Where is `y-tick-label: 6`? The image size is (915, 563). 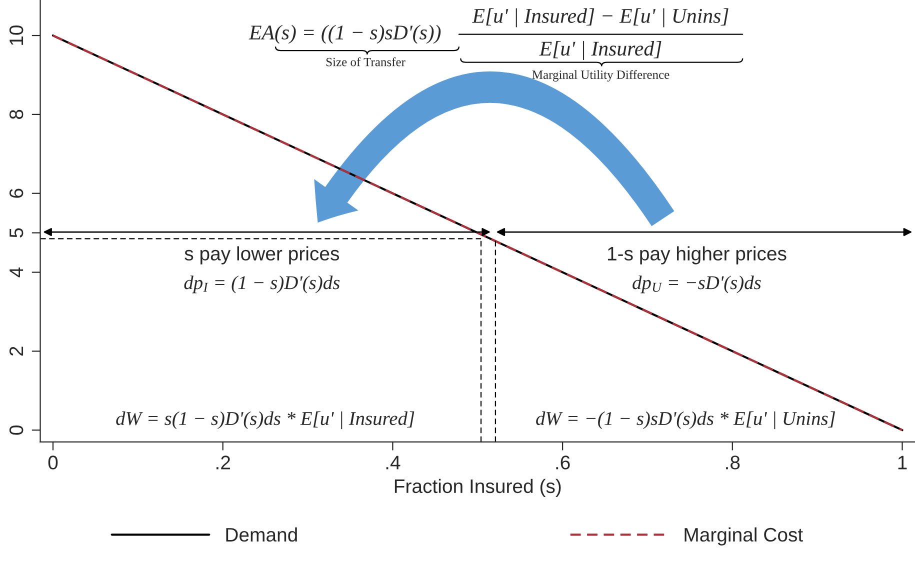 y-tick-label: 6 is located at coordinates (16, 193).